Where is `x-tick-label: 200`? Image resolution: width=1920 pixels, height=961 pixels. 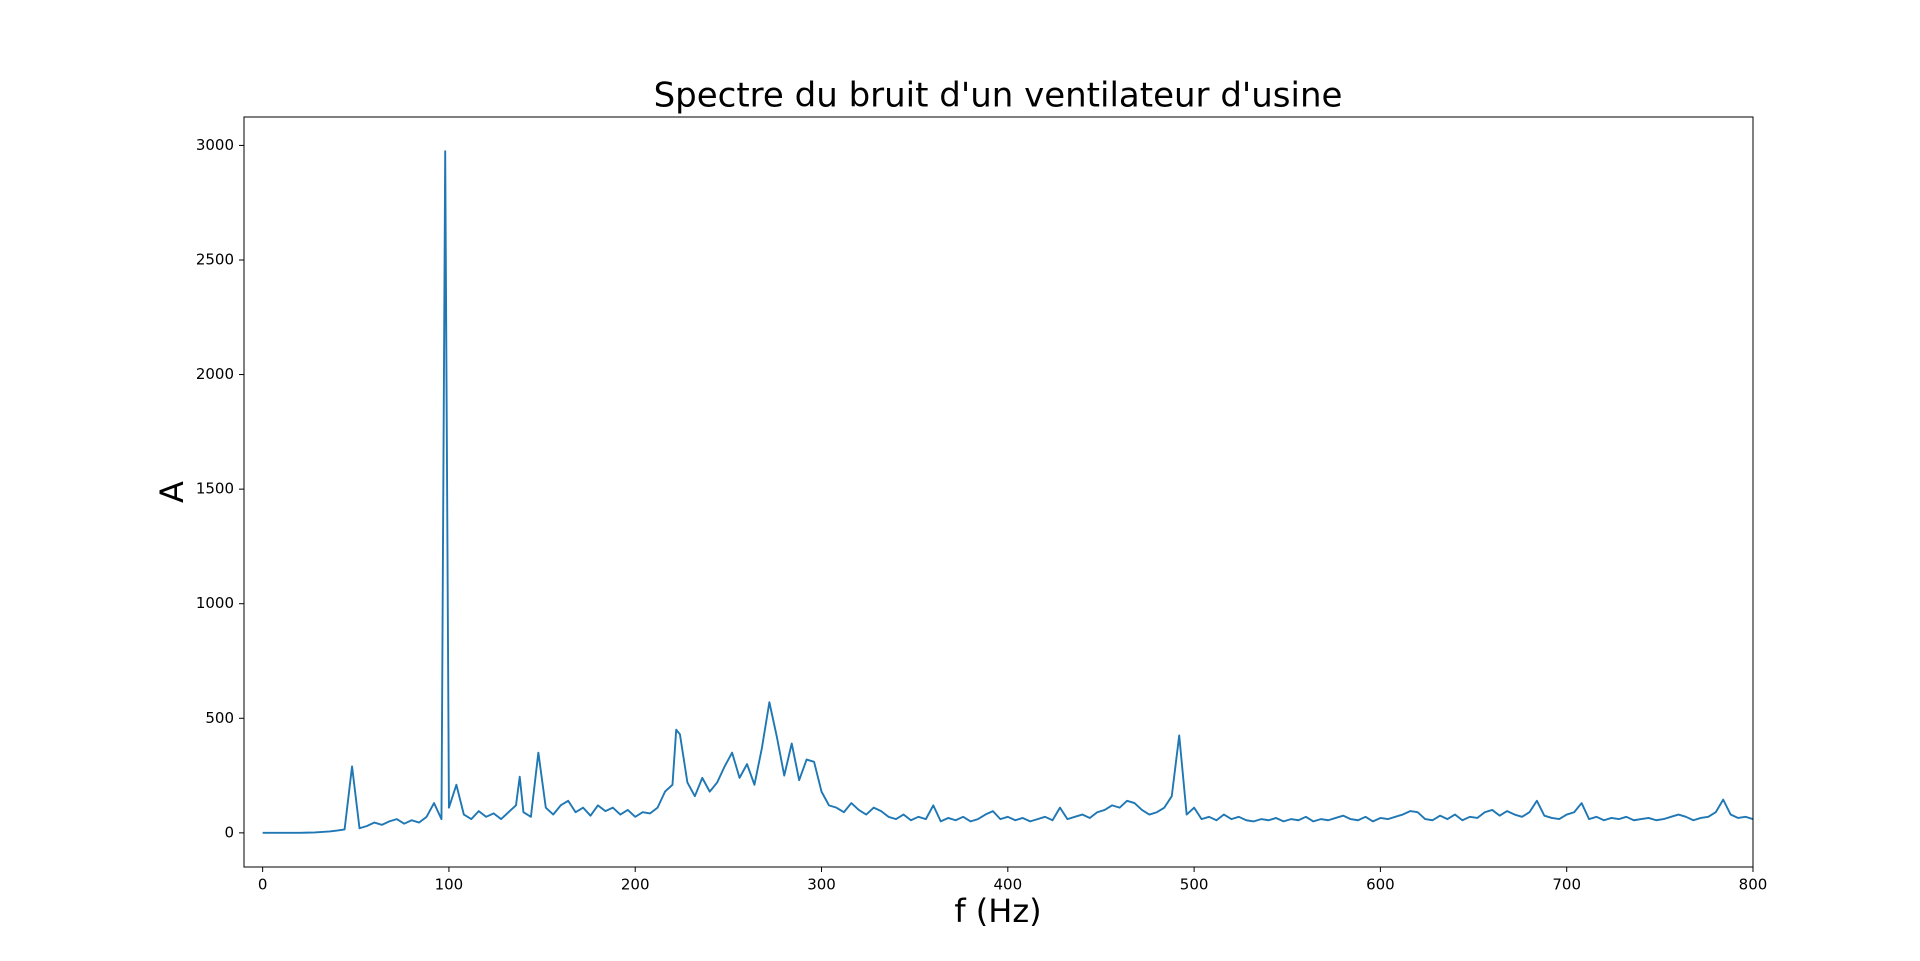 x-tick-label: 200 is located at coordinates (635, 885).